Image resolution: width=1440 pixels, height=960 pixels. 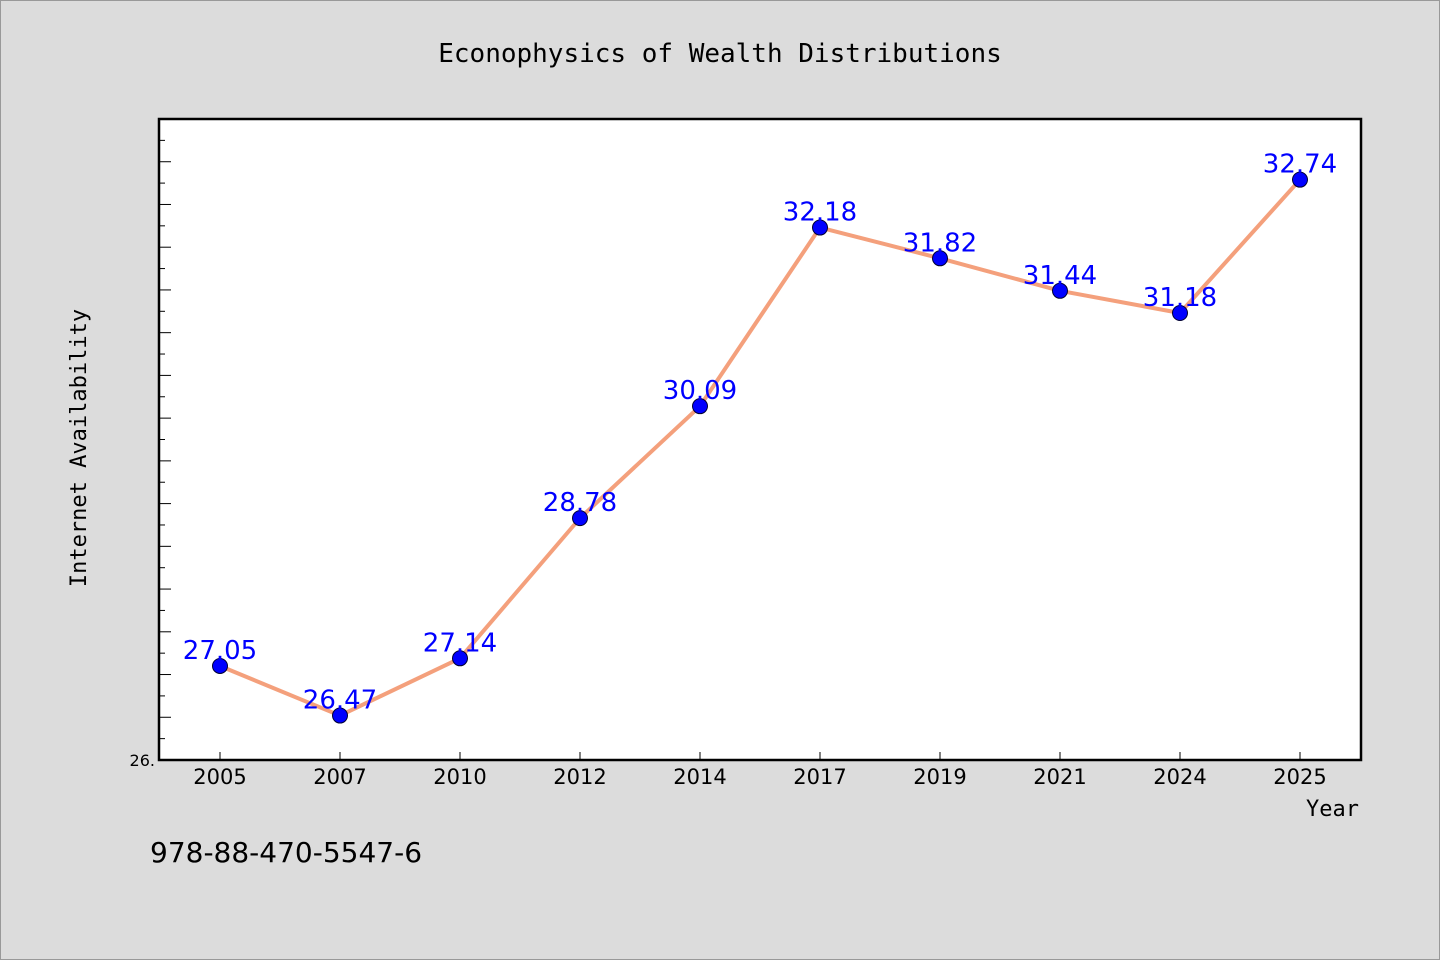 What do you see at coordinates (1179, 777) in the screenshot?
I see `x-tick-label: 2024` at bounding box center [1179, 777].